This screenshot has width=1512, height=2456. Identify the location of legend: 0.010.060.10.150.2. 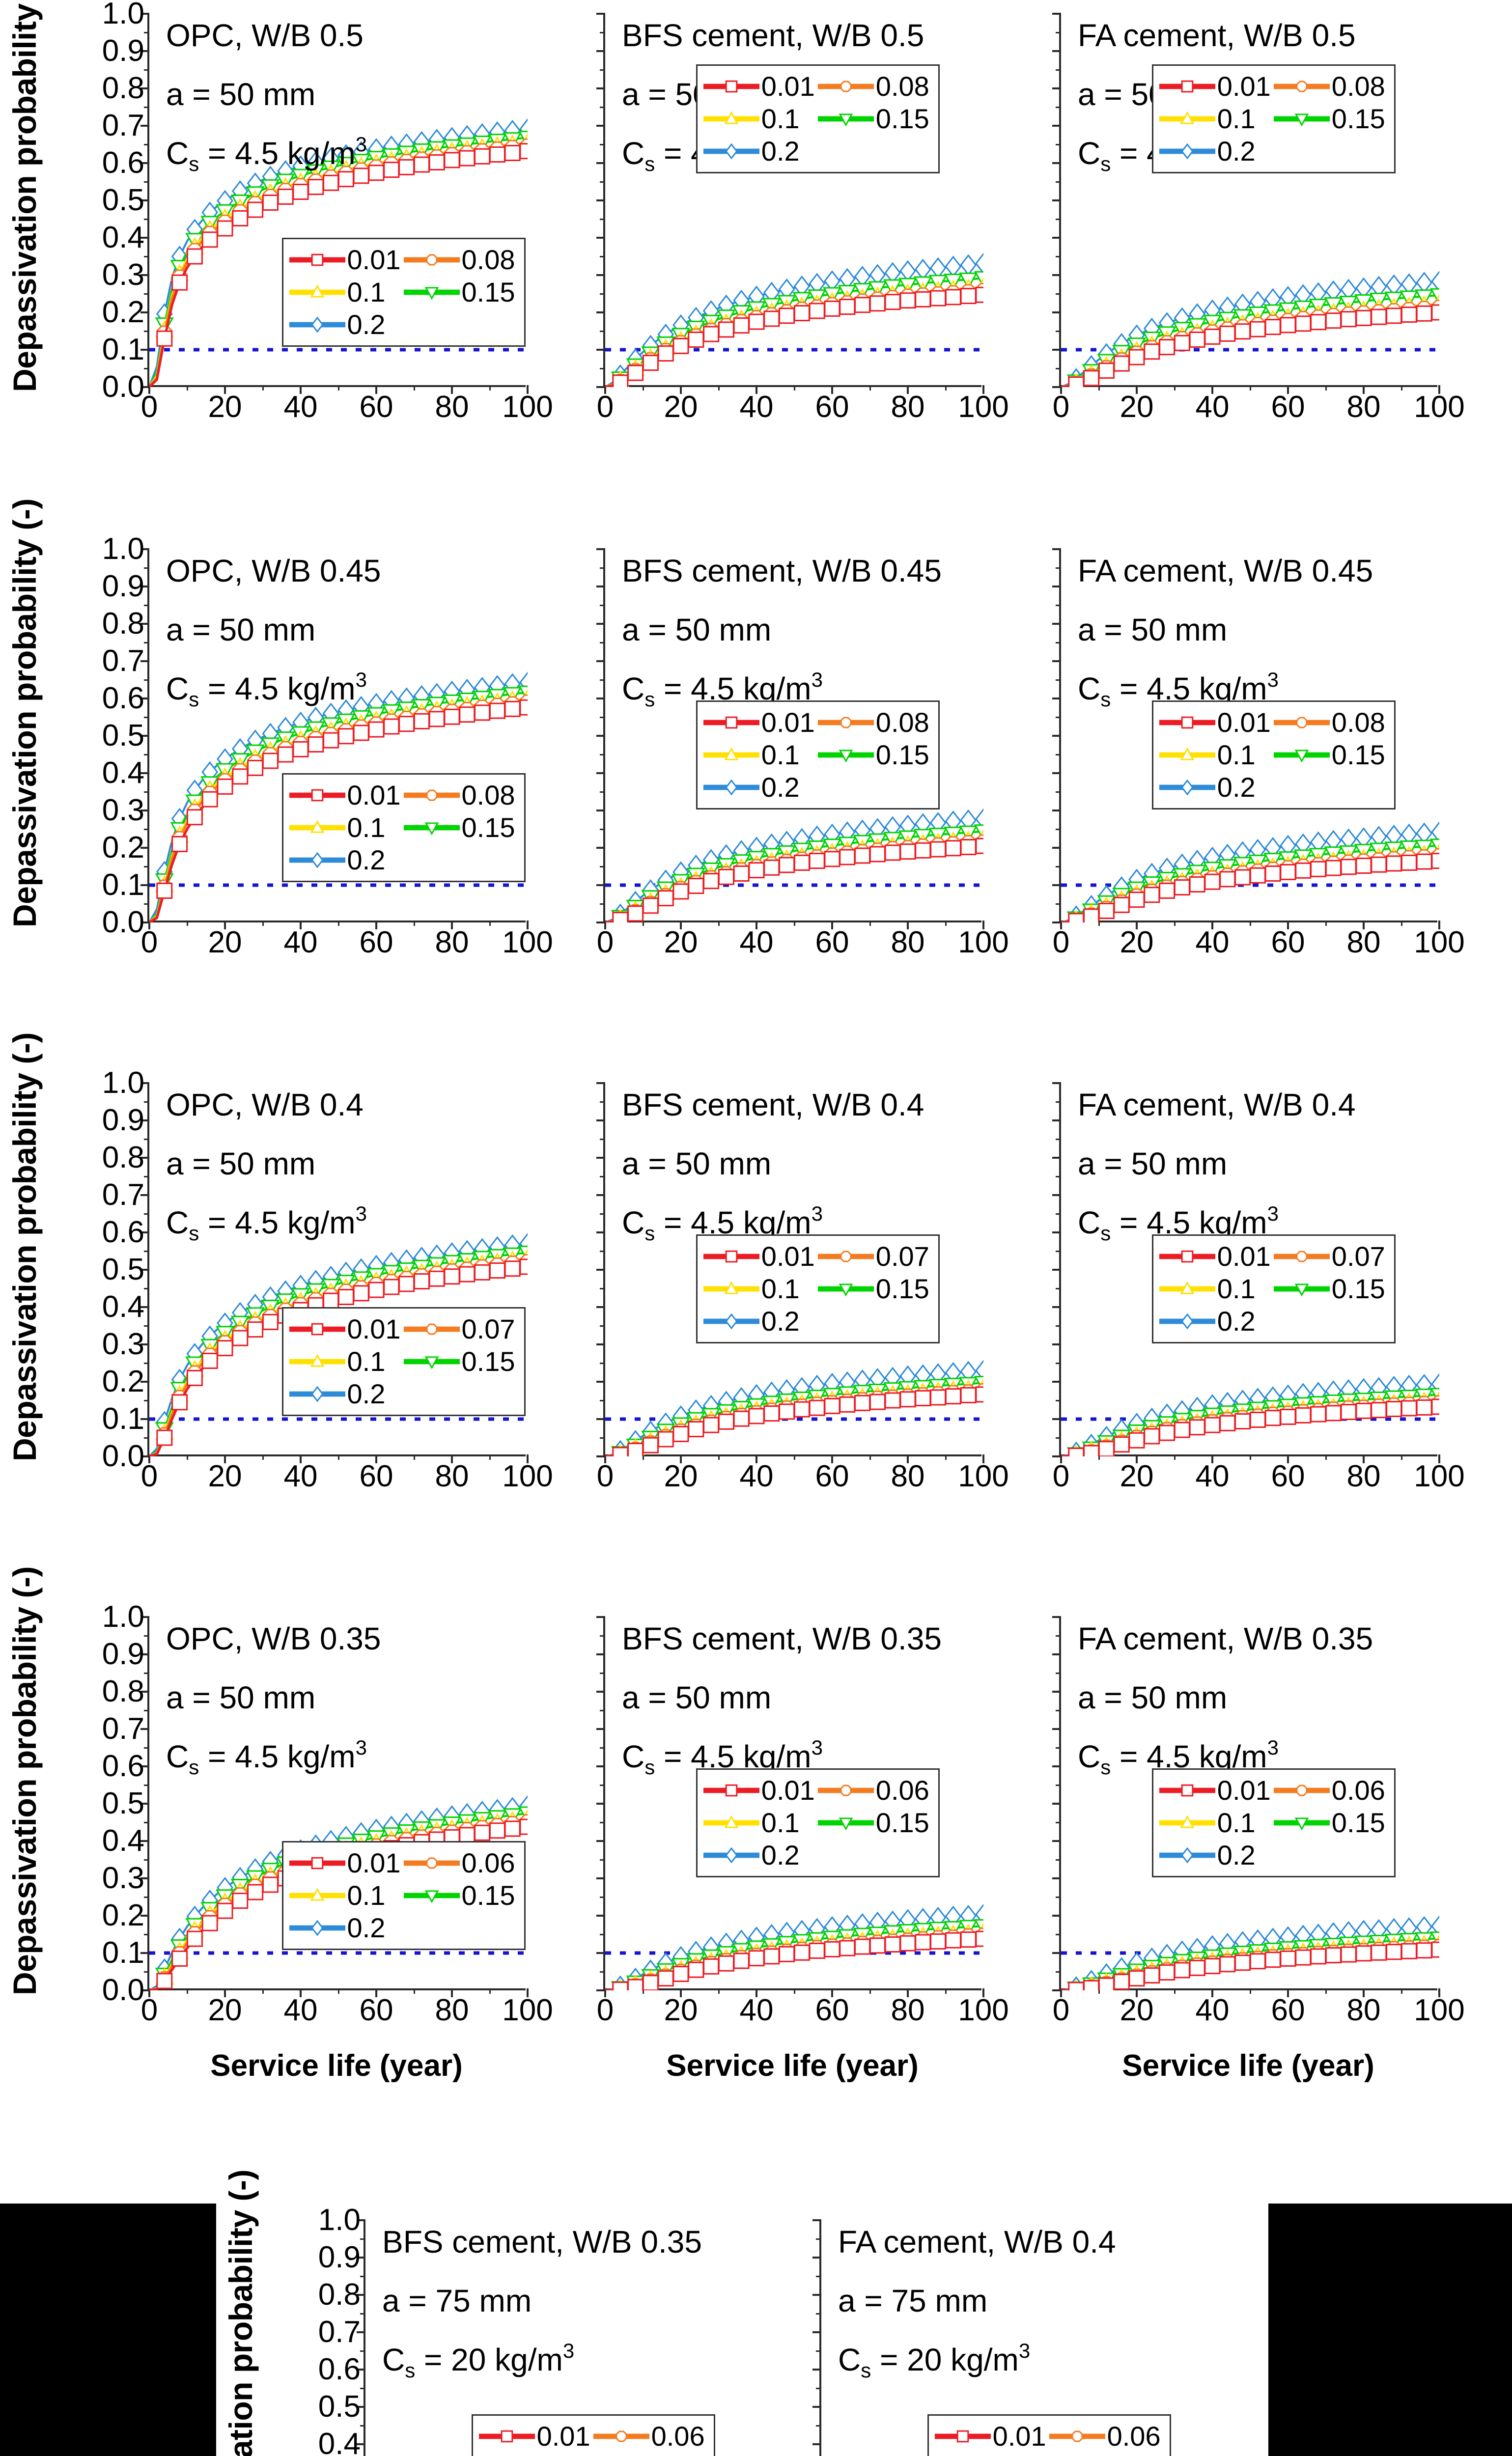
(1049, 2435).